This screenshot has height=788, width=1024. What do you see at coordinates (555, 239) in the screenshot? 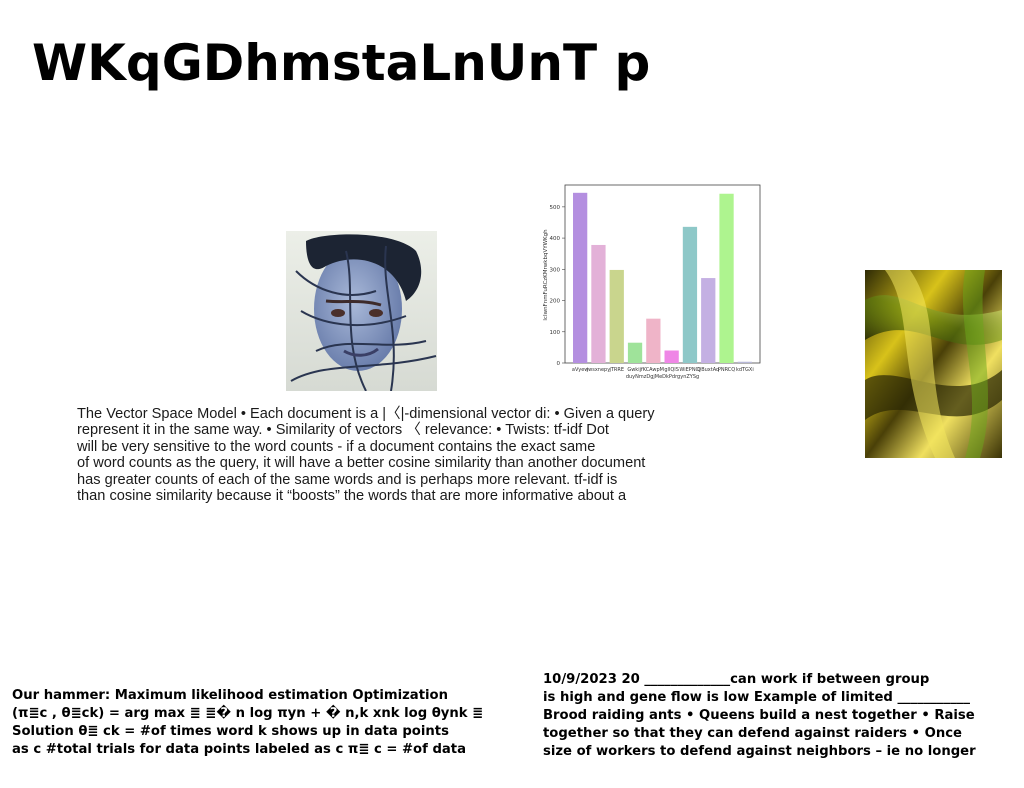
I see `y-tick-label: 400` at bounding box center [555, 239].